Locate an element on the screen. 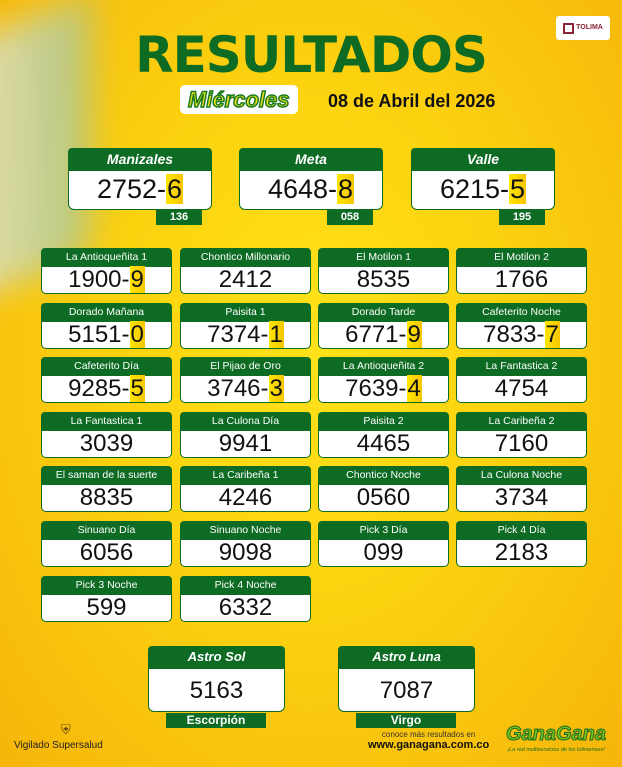 This screenshot has height=767, width=622. result-number: 4754 is located at coordinates (521, 389).